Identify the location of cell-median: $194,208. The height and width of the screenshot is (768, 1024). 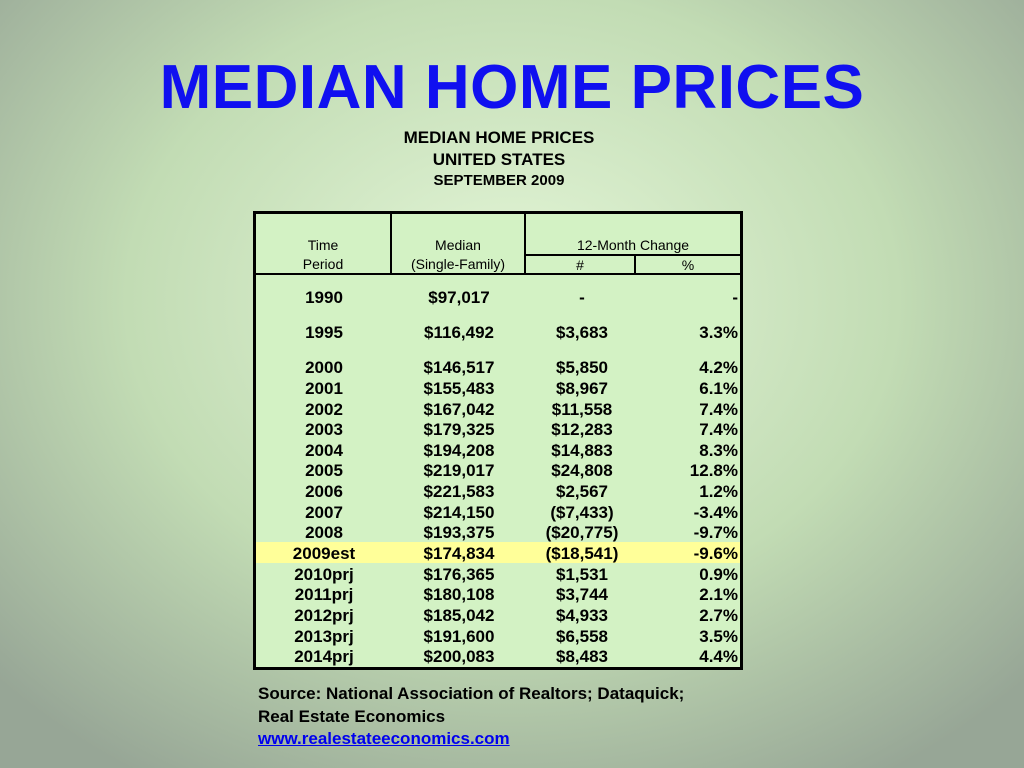
(459, 450).